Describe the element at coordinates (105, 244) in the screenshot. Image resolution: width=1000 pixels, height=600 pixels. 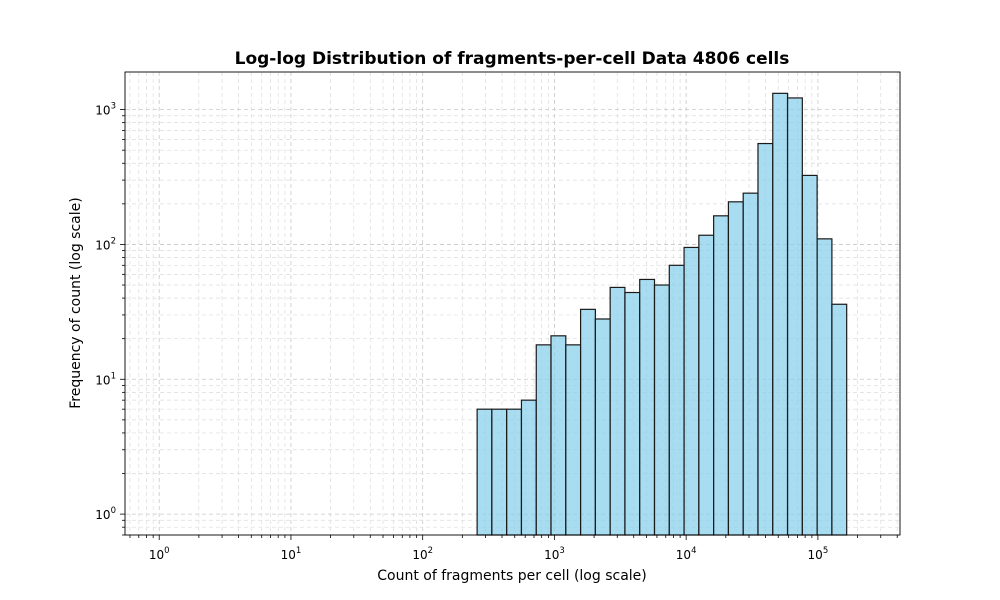
I see `y-tick-label: 10²` at that location.